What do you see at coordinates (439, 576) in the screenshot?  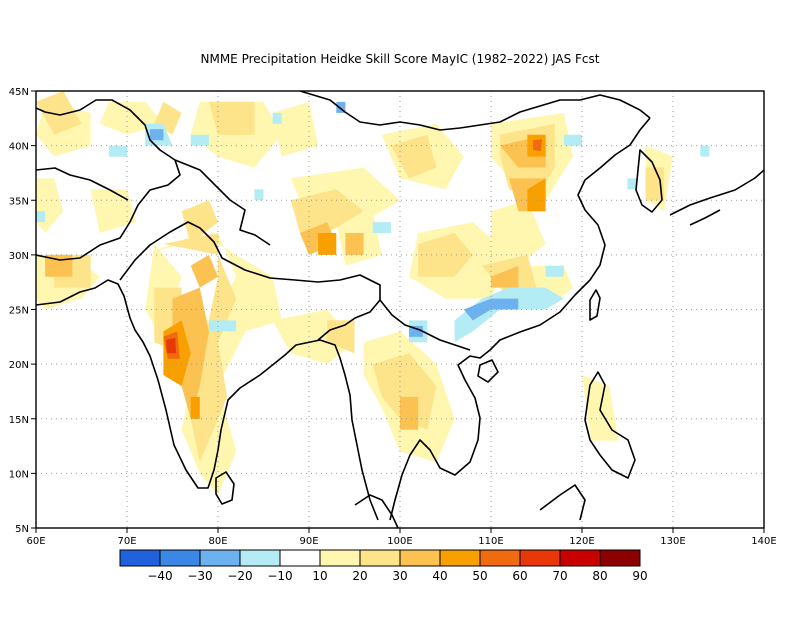 I see `colorbar-label-7: 40` at bounding box center [439, 576].